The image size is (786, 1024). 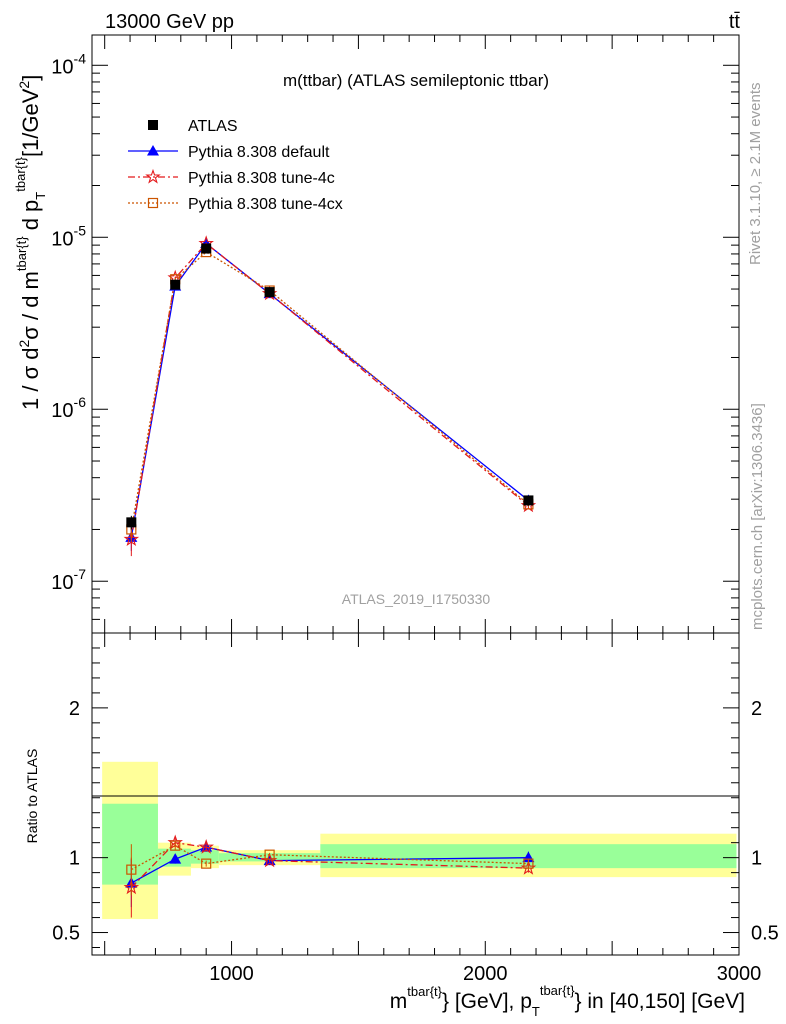 I want to click on y-tick-label-right: 1, so click(x=756, y=859).